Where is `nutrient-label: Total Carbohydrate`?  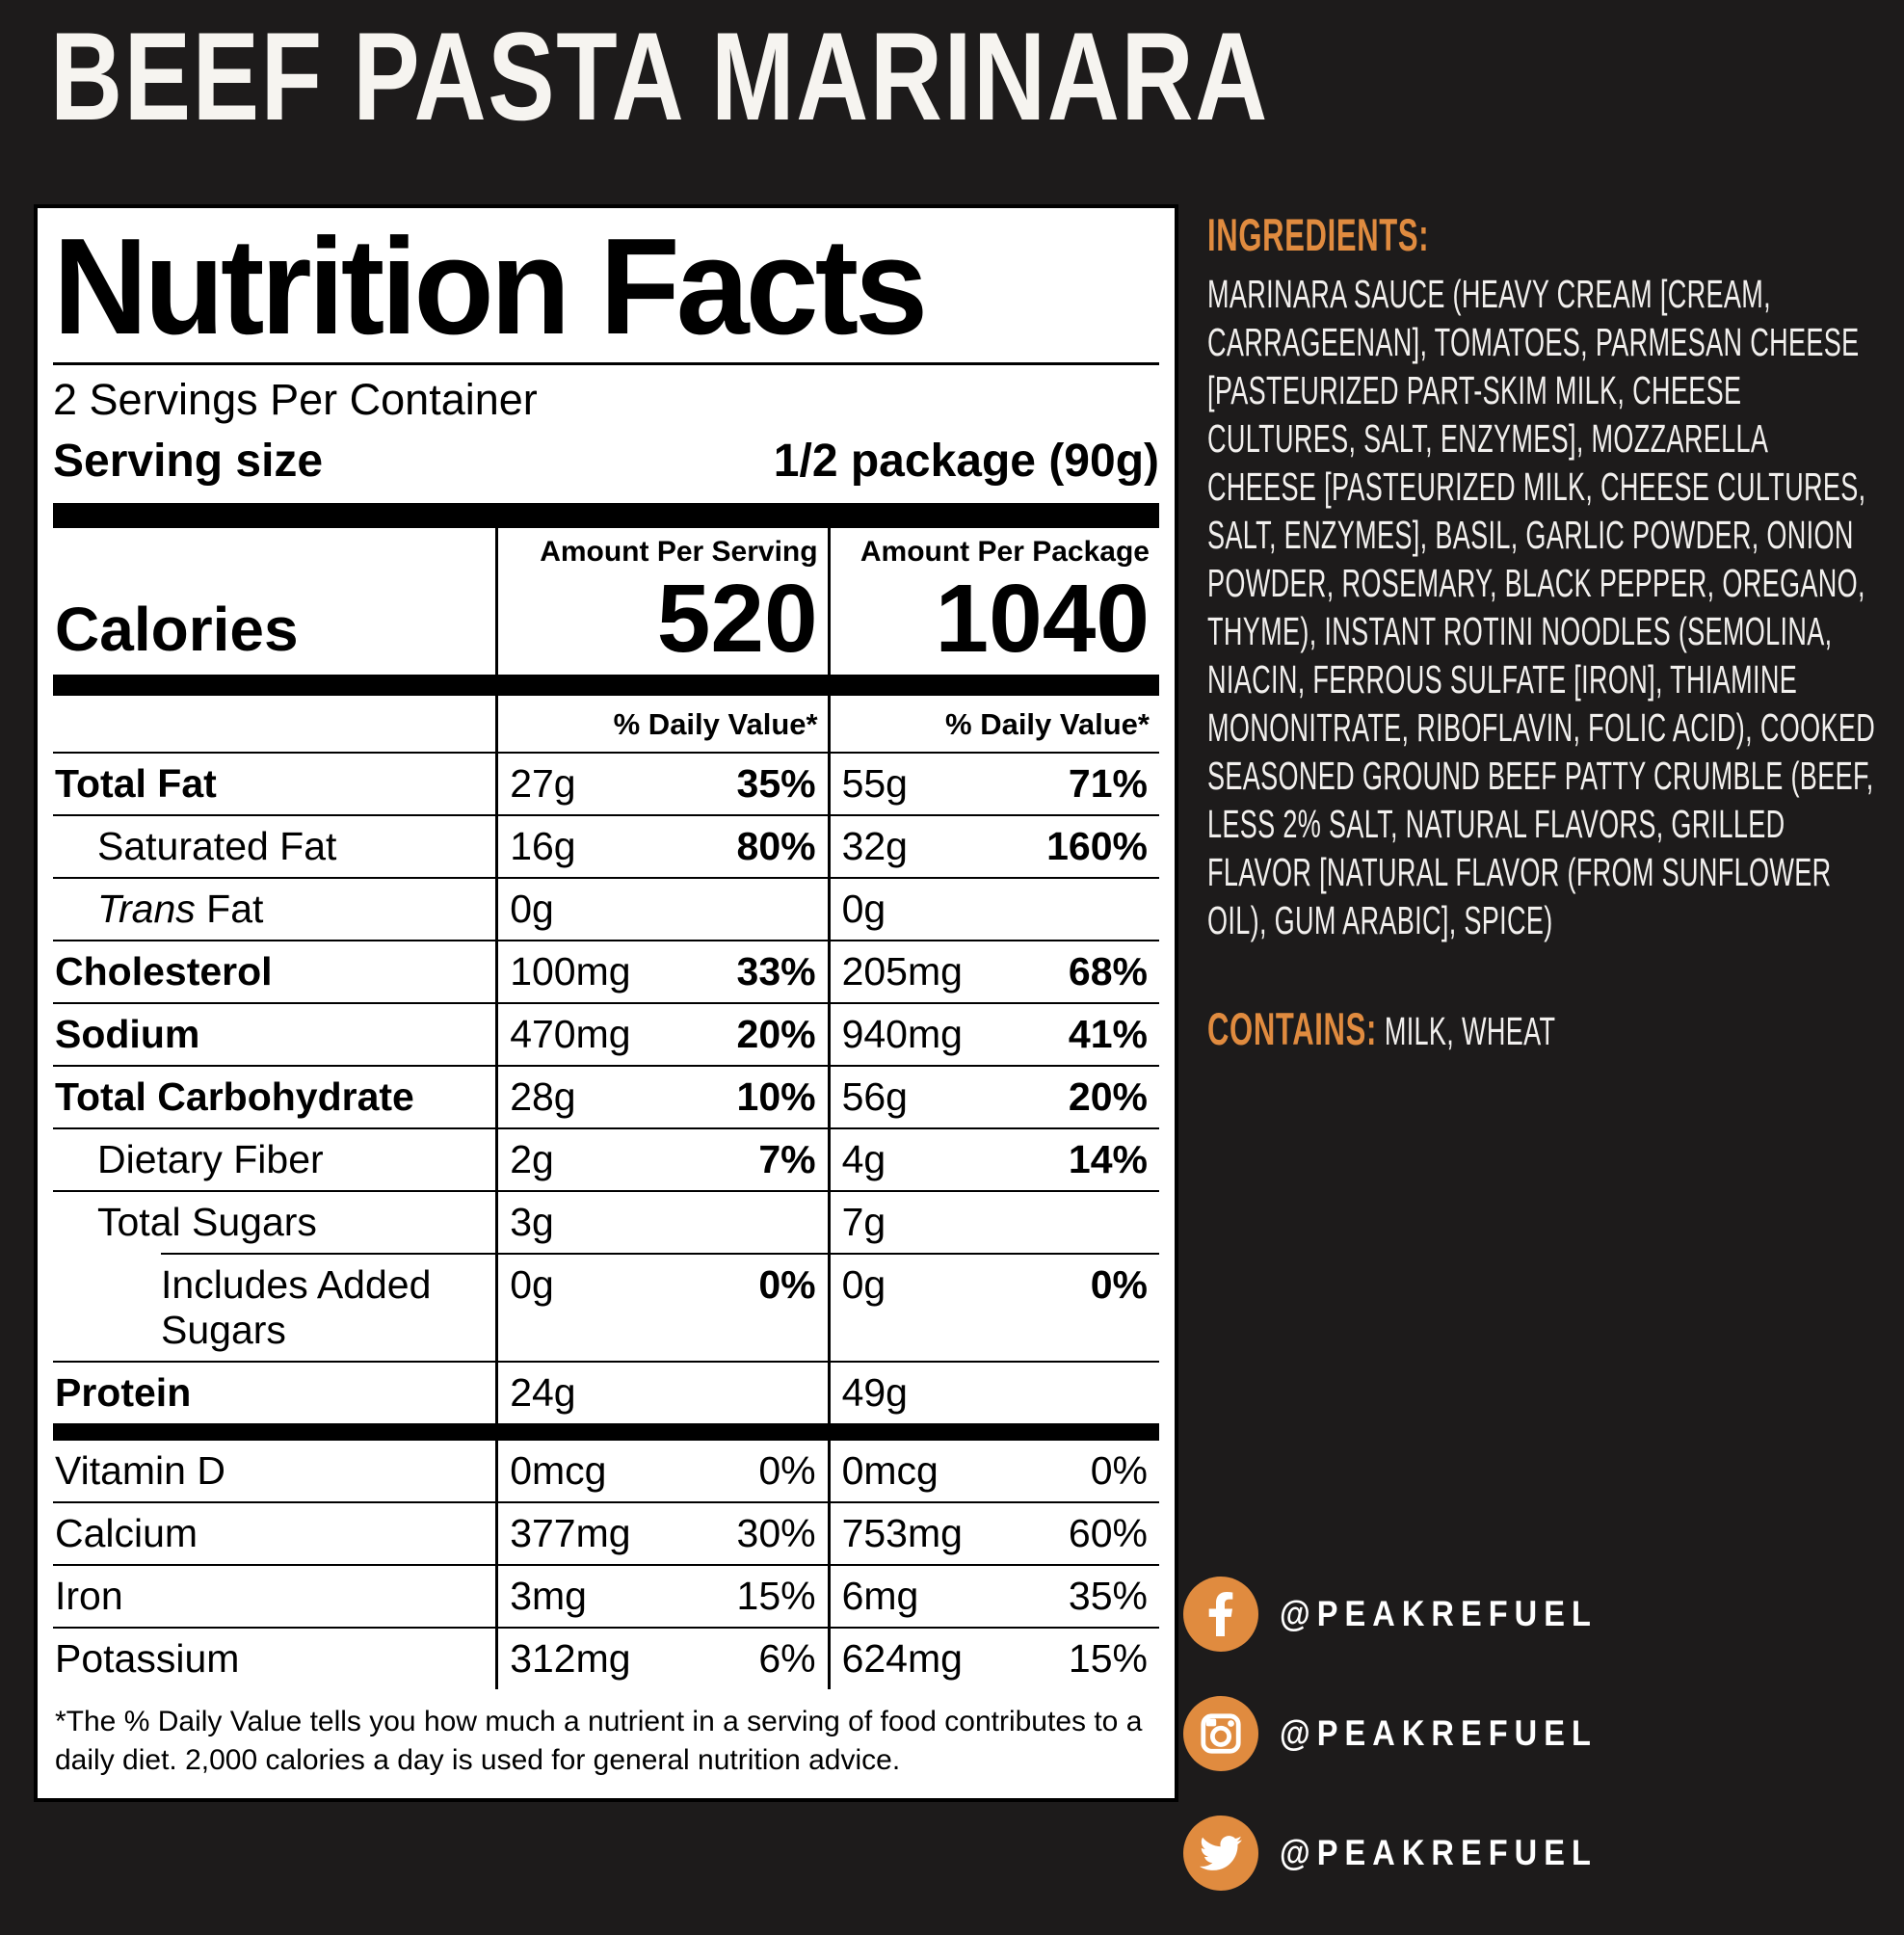
nutrient-label: Total Carbohydrate is located at coordinates (275, 1098).